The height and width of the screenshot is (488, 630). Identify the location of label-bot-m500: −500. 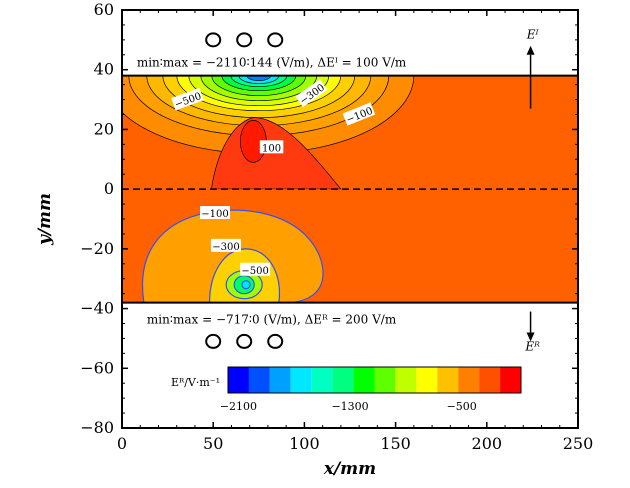
(255, 269).